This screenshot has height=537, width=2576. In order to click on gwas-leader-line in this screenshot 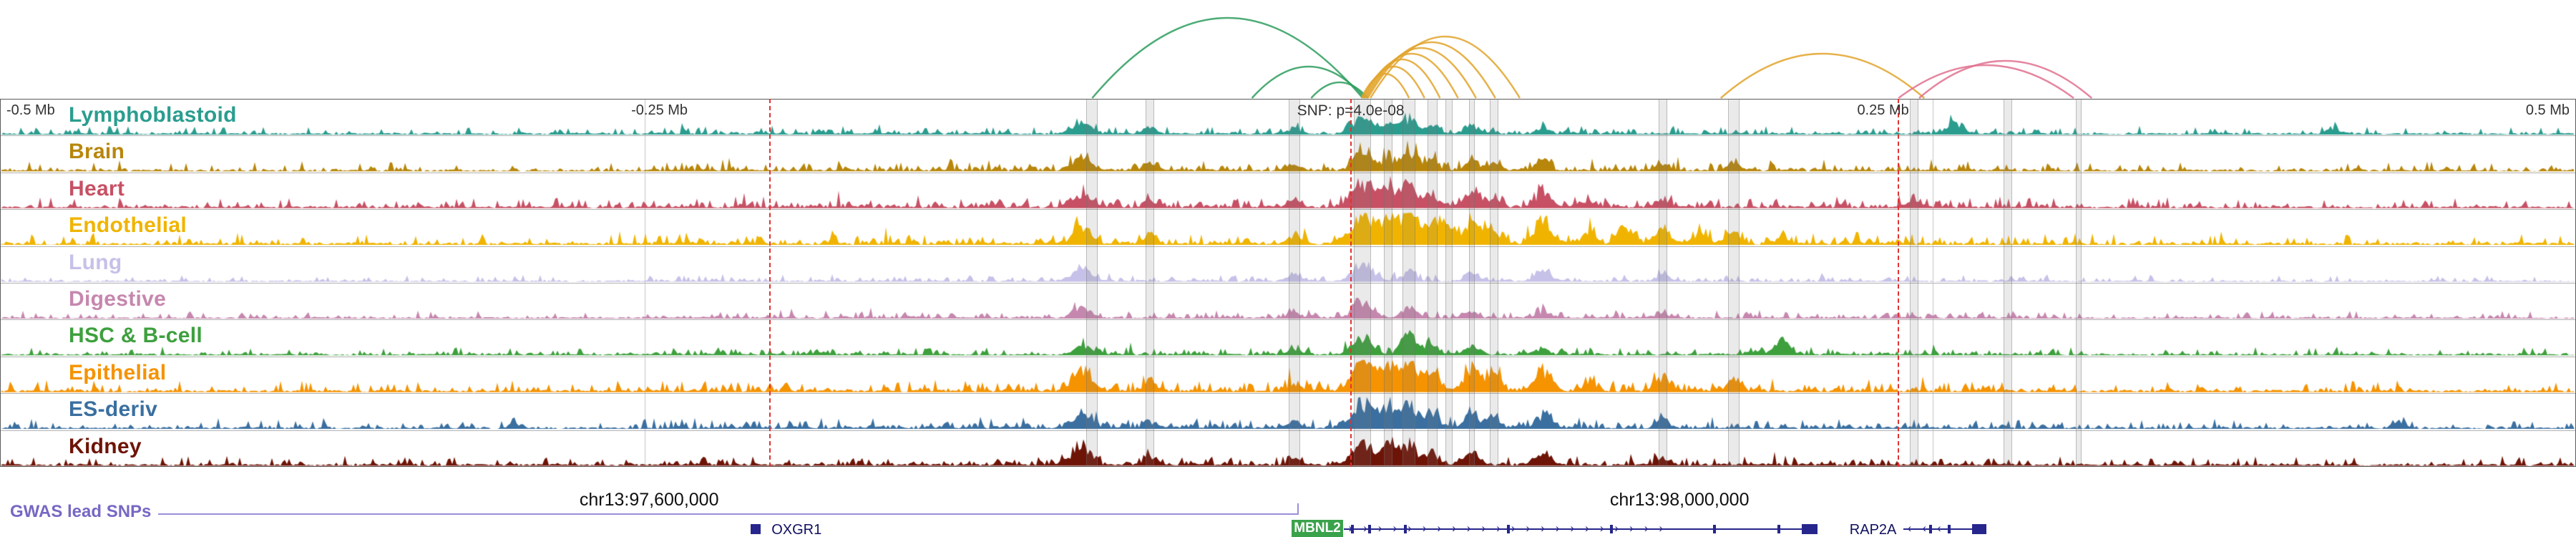, I will do `click(727, 514)`.